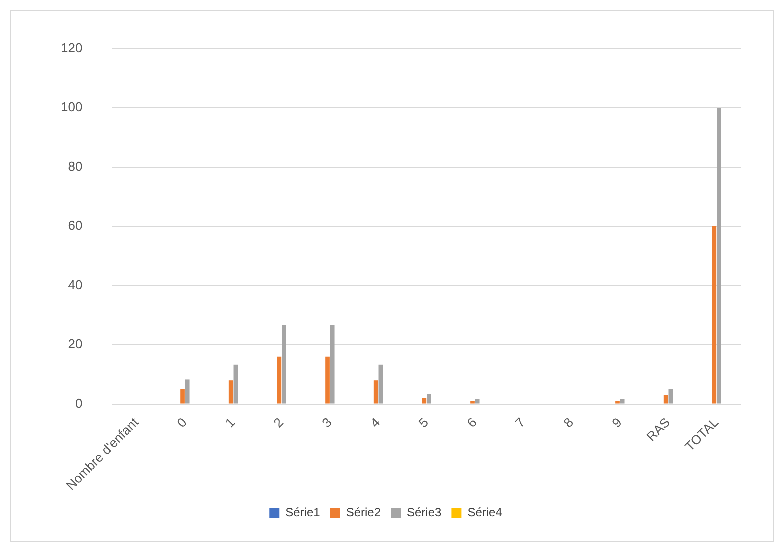 This screenshot has width=779, height=548. Describe the element at coordinates (71, 48) in the screenshot. I see `y-tick-label: 120` at that location.